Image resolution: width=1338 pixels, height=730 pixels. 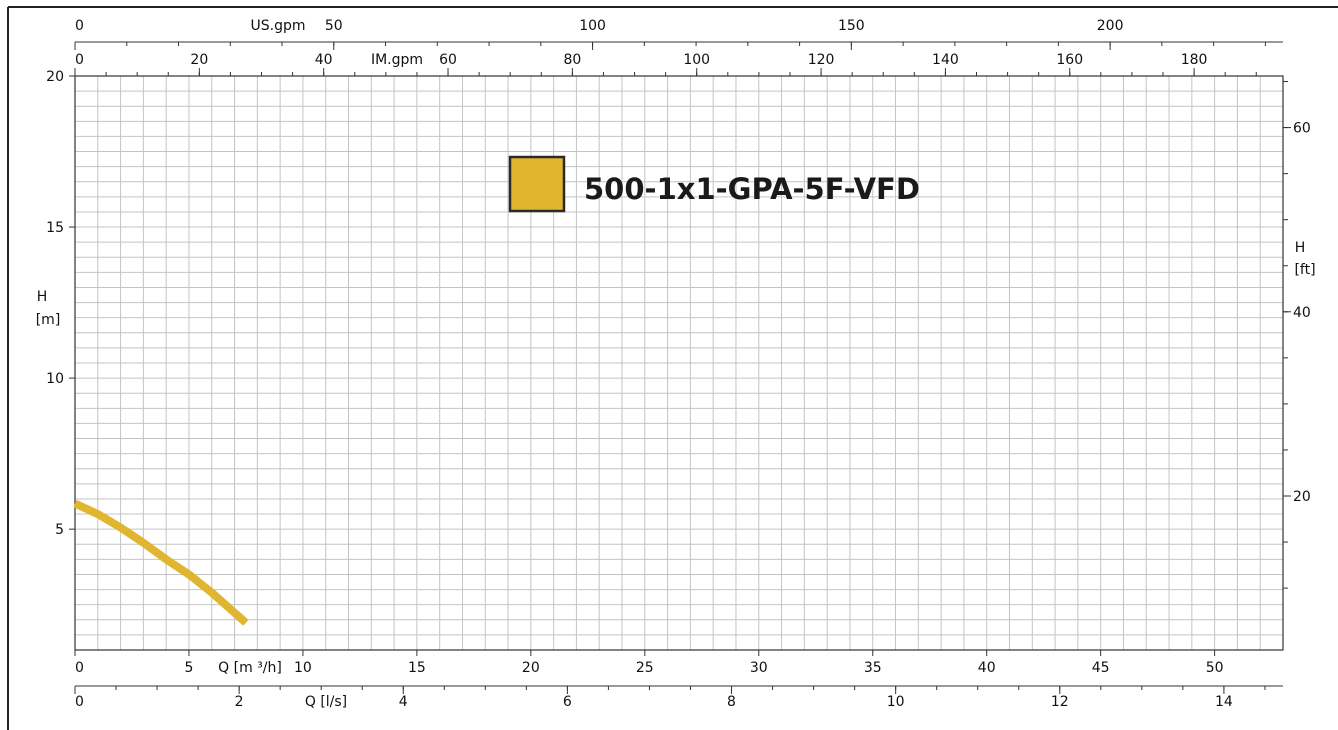 I want to click on tick-label-usgpm: 50, so click(x=334, y=26).